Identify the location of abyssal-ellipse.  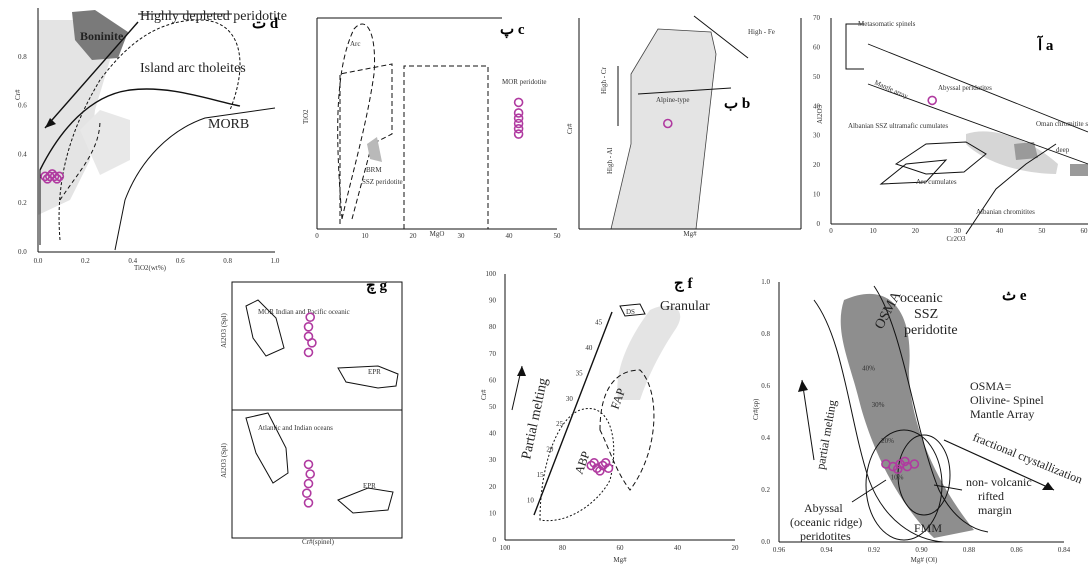
(904, 485).